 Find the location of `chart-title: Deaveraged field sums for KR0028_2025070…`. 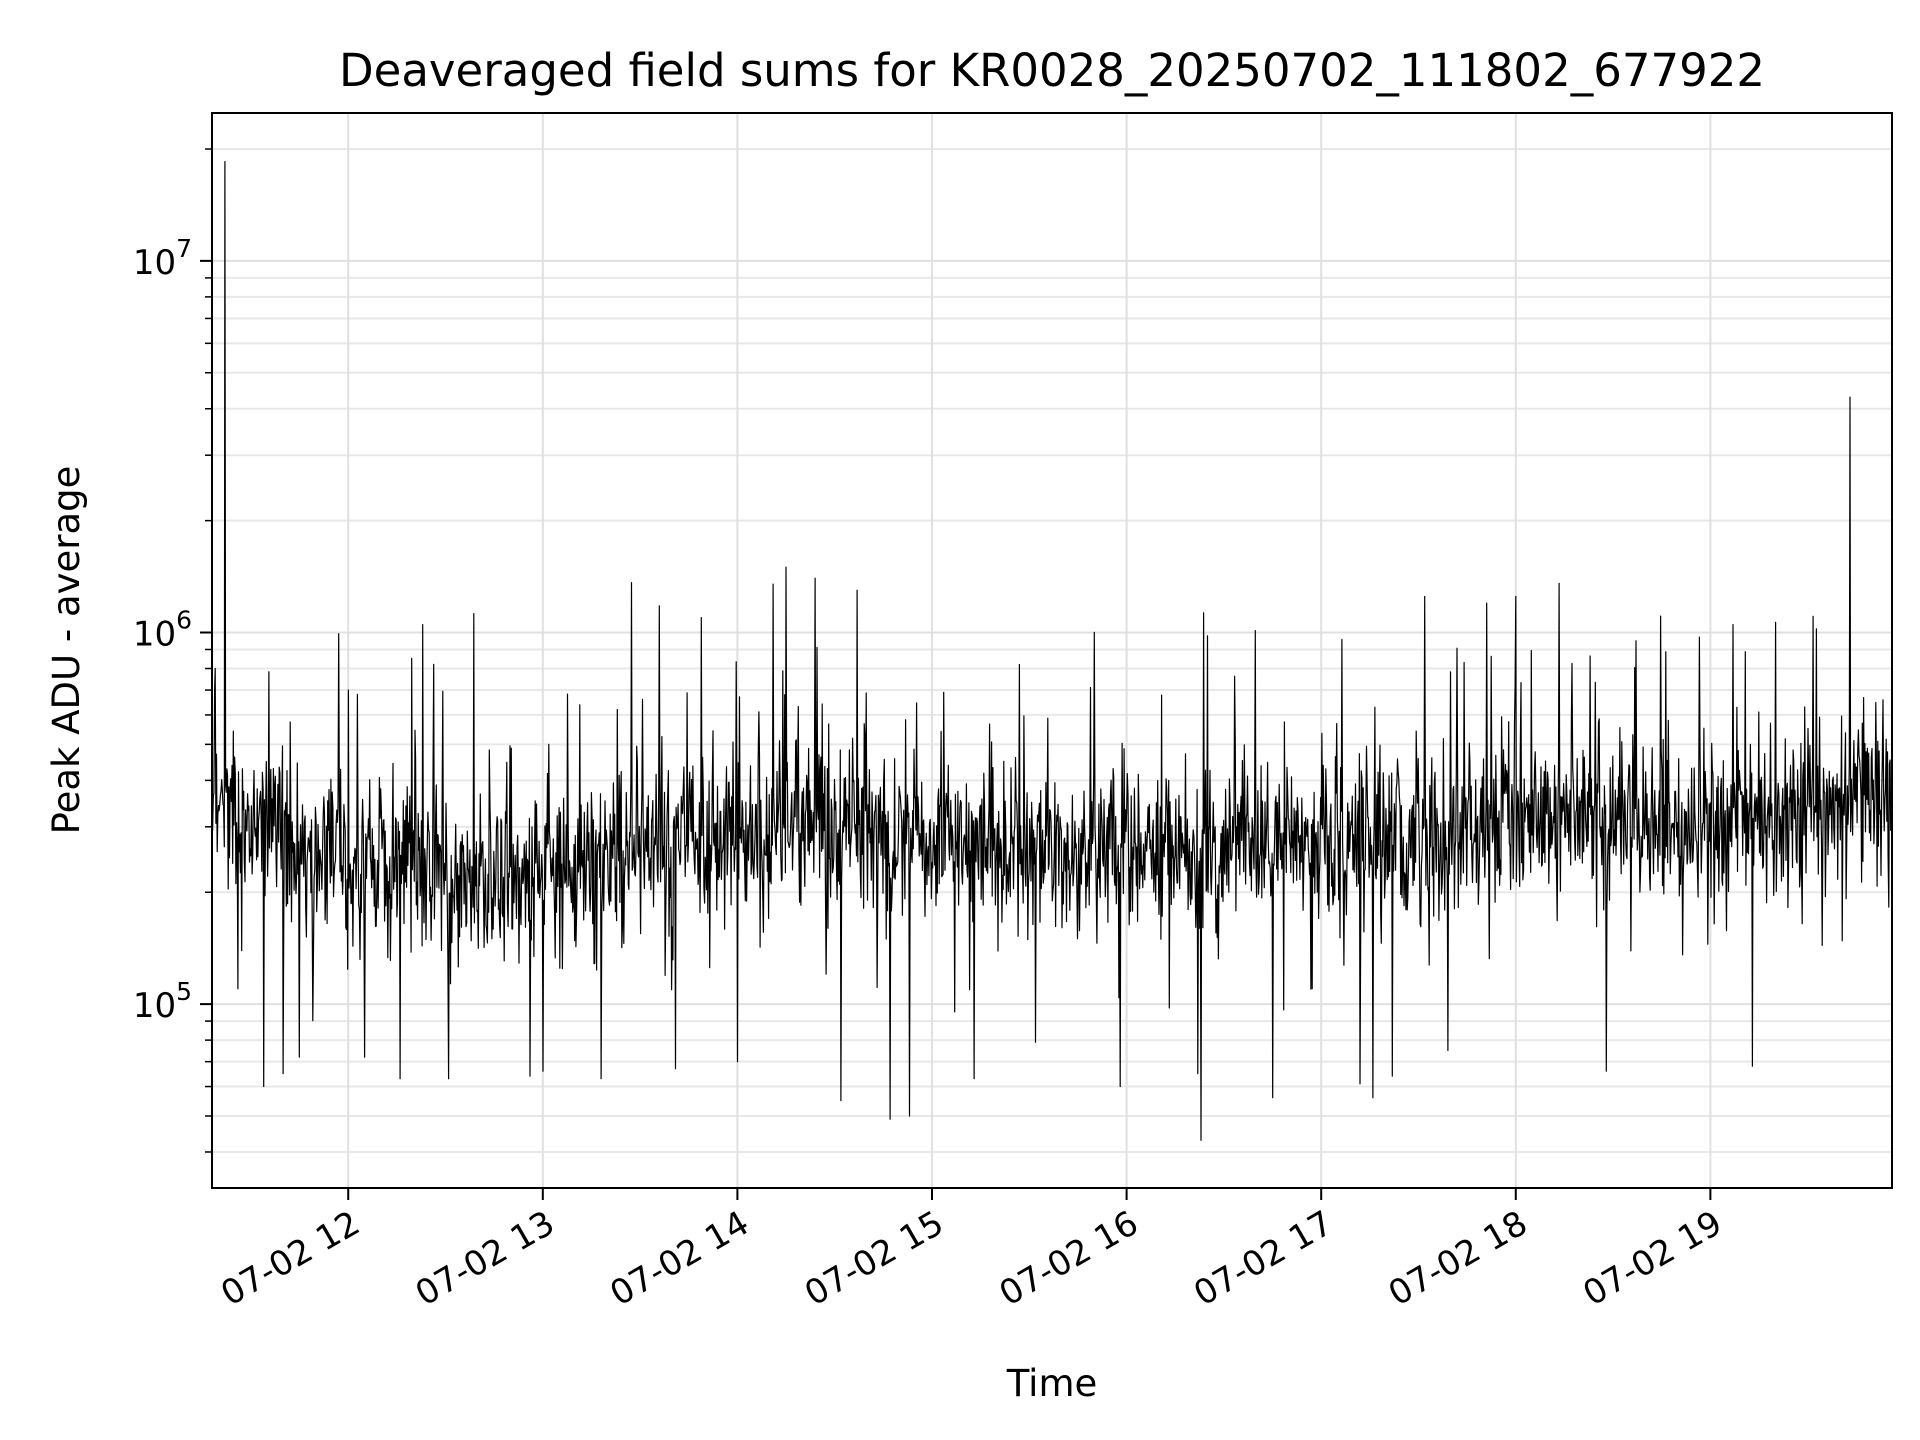

chart-title: Deaveraged field sums for KR0028_2025070… is located at coordinates (1052, 70).